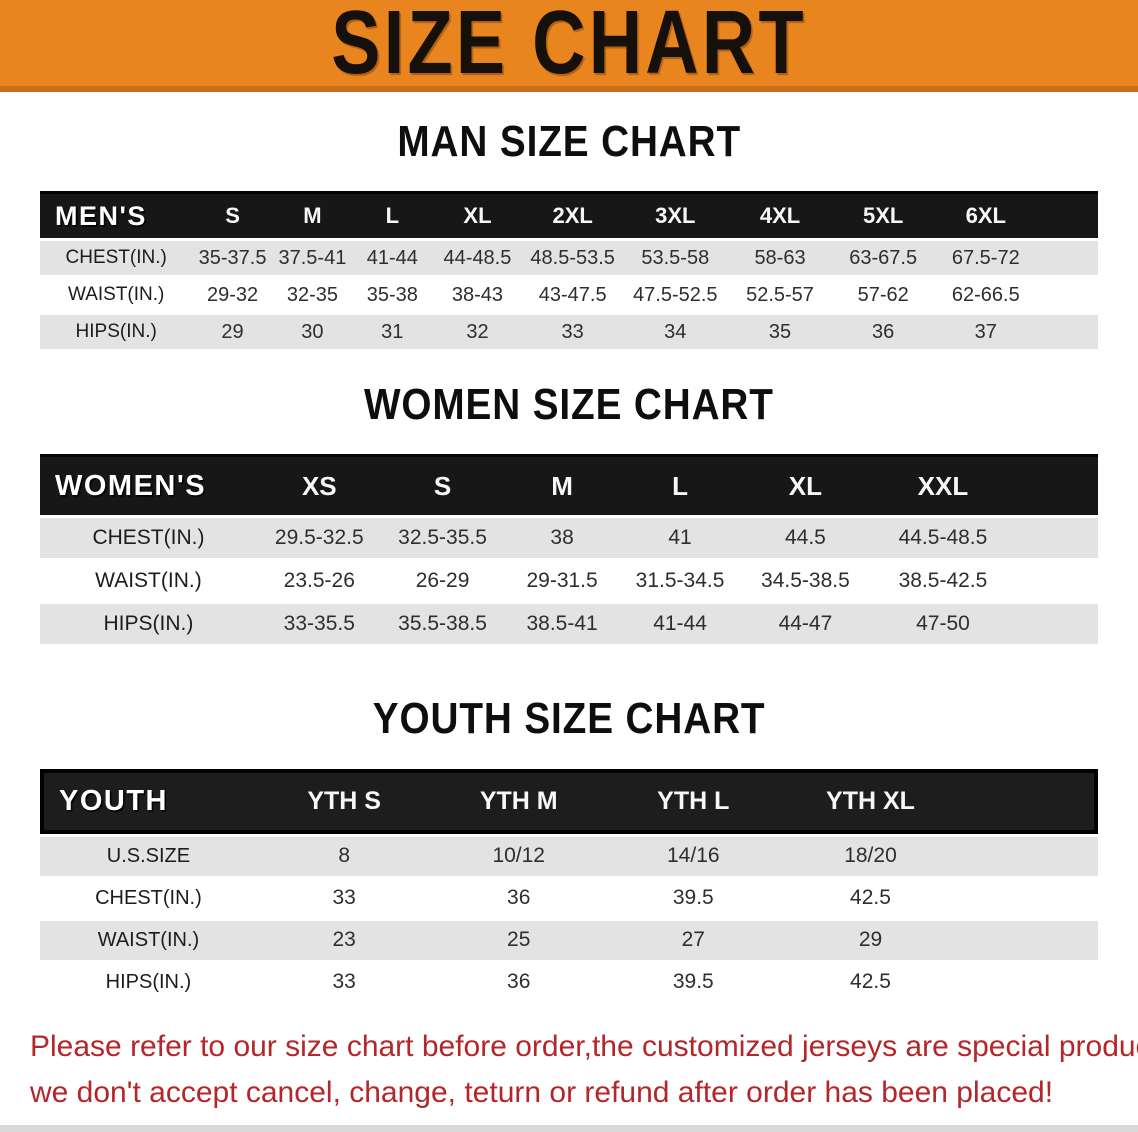 The width and height of the screenshot is (1138, 1132). I want to click on size-value: 31, so click(392, 331).